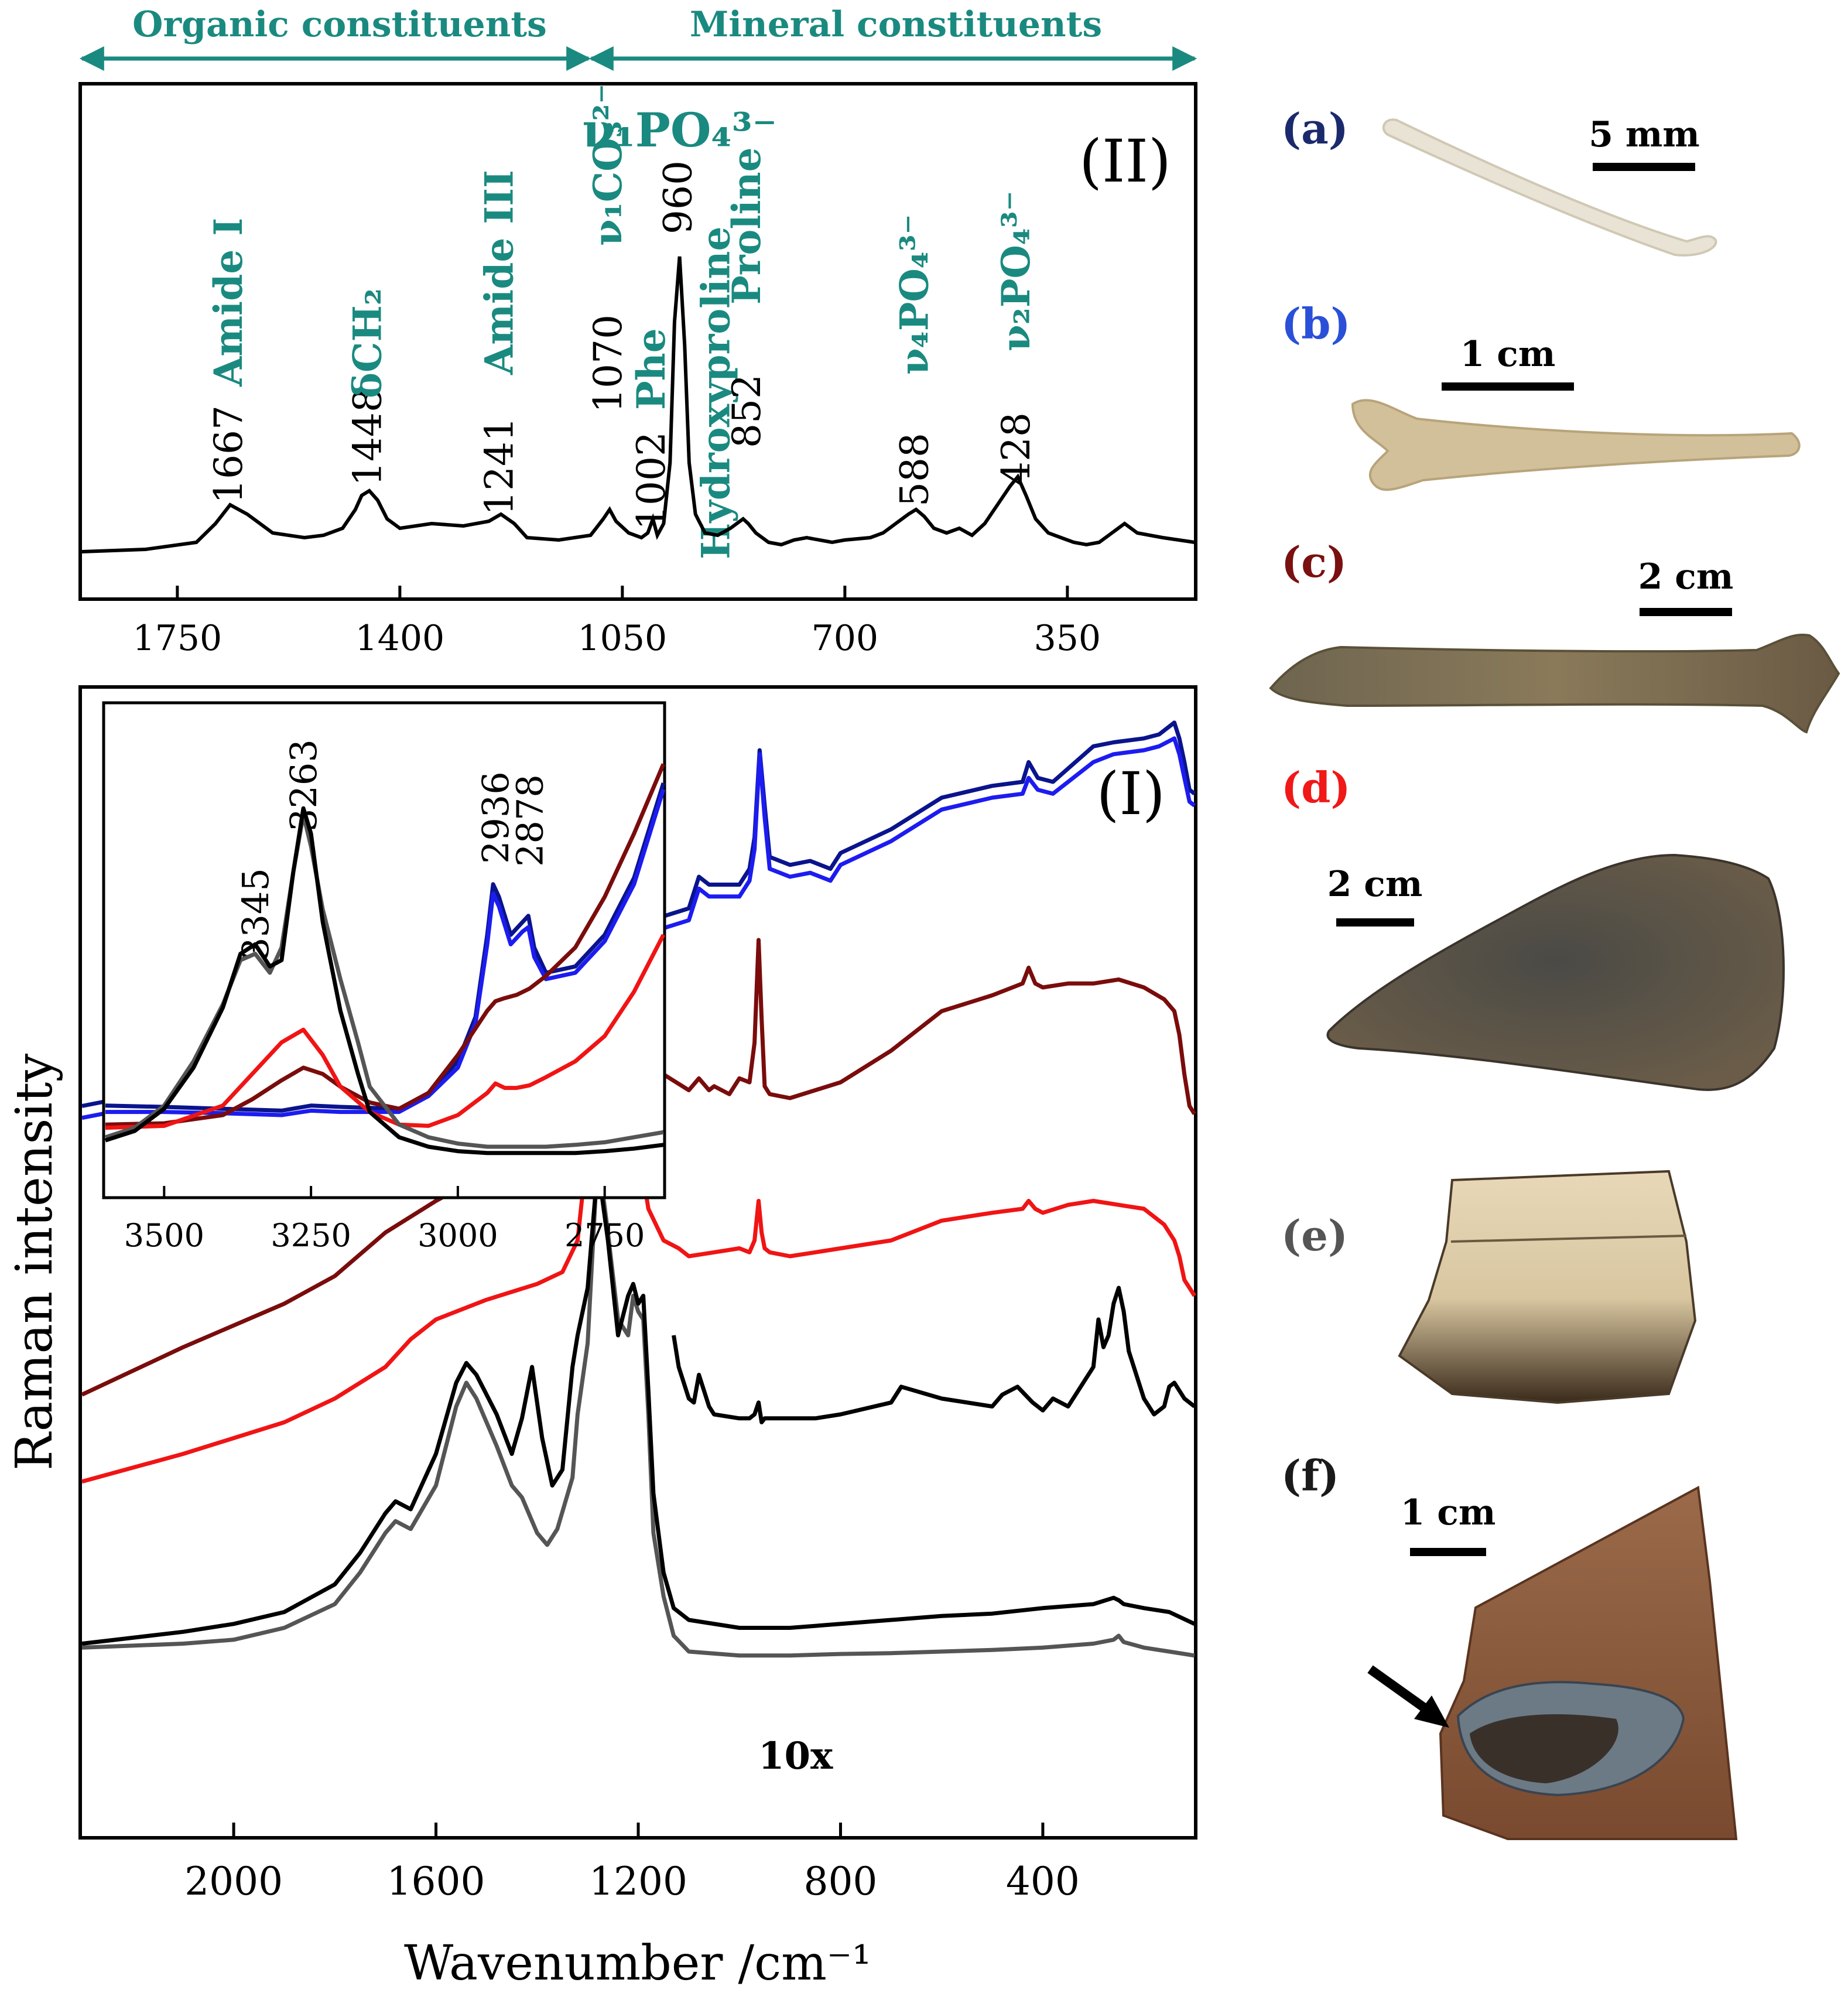 Image resolution: width=1848 pixels, height=1993 pixels. I want to click on photo-a-bone-image, so click(1549, 188).